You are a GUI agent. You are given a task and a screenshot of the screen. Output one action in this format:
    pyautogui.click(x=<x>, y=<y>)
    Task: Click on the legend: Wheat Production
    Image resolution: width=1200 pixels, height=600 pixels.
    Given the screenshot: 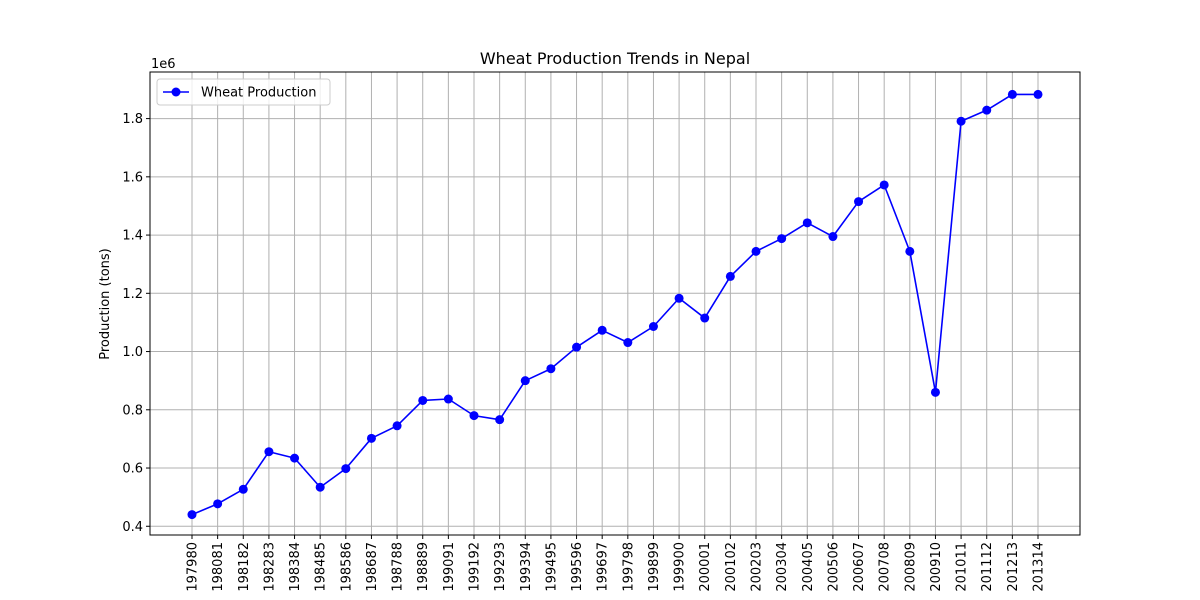 What is the action you would take?
    pyautogui.click(x=243, y=92)
    